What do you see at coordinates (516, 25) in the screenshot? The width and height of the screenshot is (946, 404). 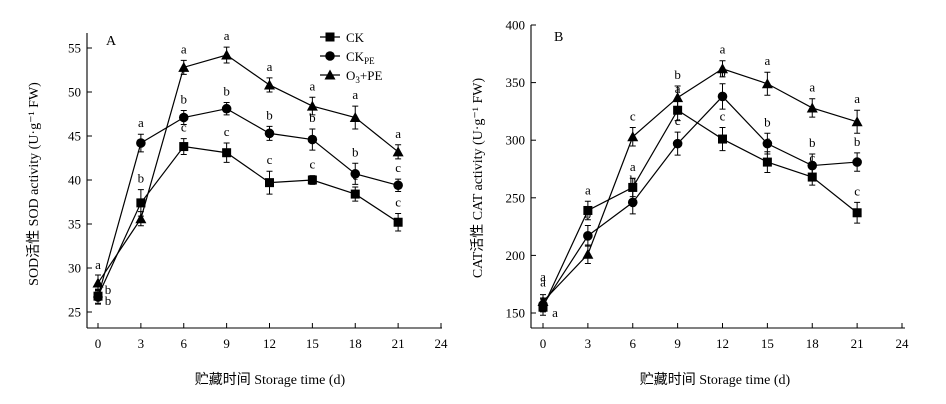 I see `panel-b-y-tick-label-5: 400` at bounding box center [516, 25].